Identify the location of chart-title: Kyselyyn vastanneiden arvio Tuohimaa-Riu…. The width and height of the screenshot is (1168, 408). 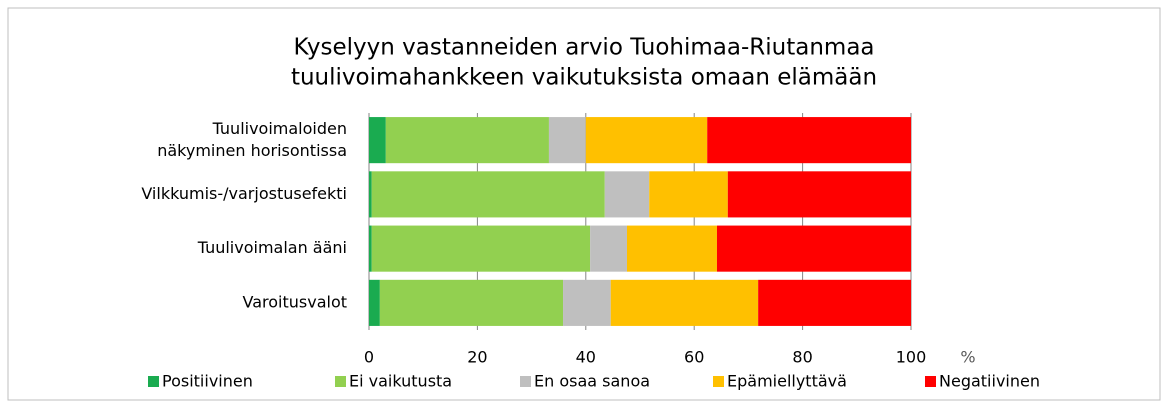
(583, 48).